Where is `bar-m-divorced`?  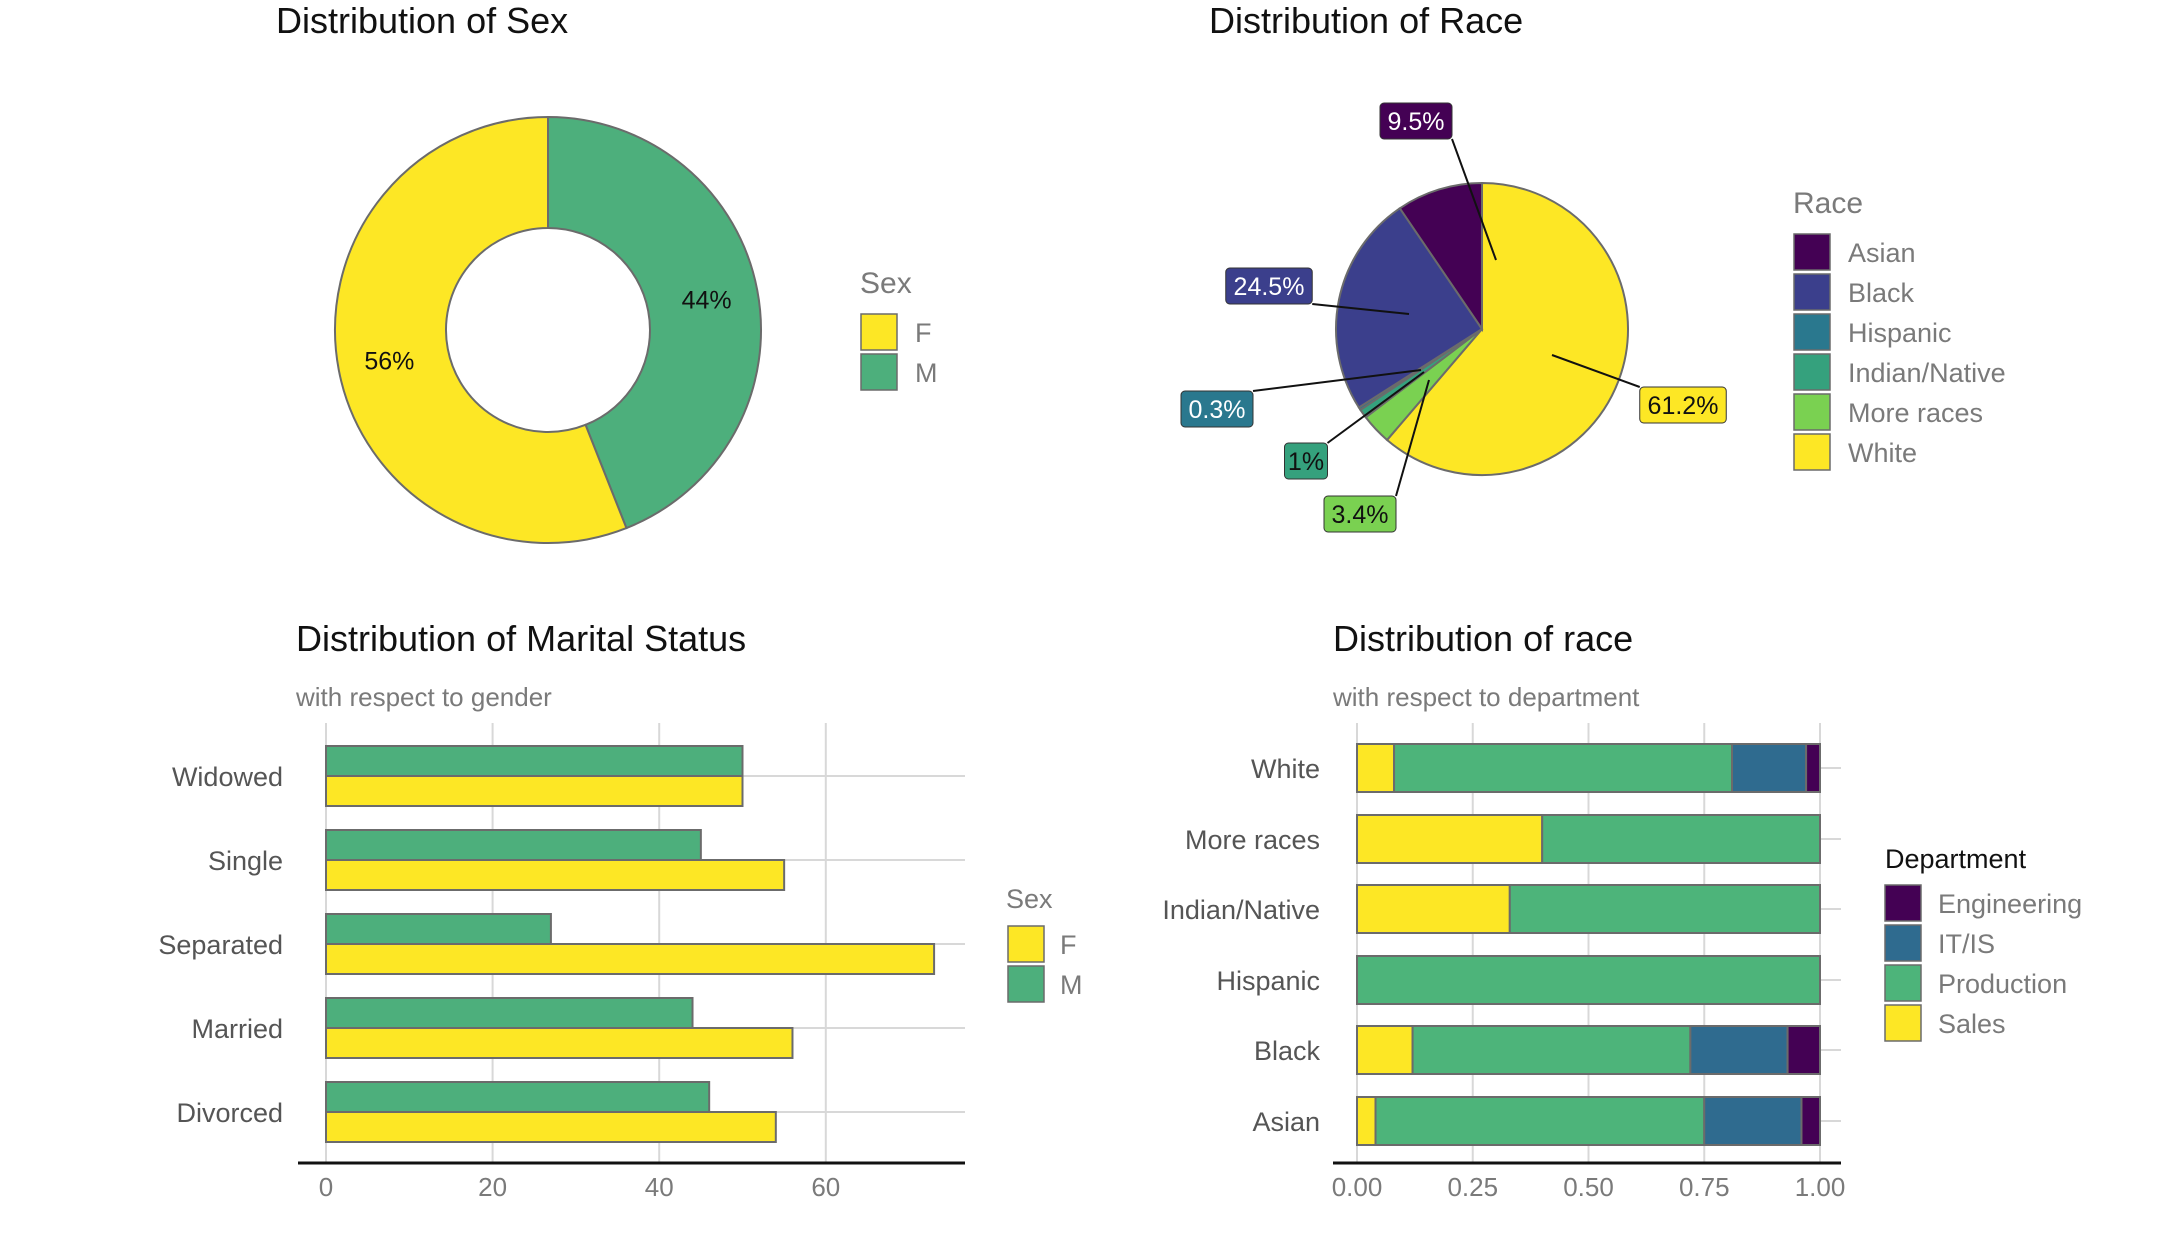
bar-m-divorced is located at coordinates (518, 1097).